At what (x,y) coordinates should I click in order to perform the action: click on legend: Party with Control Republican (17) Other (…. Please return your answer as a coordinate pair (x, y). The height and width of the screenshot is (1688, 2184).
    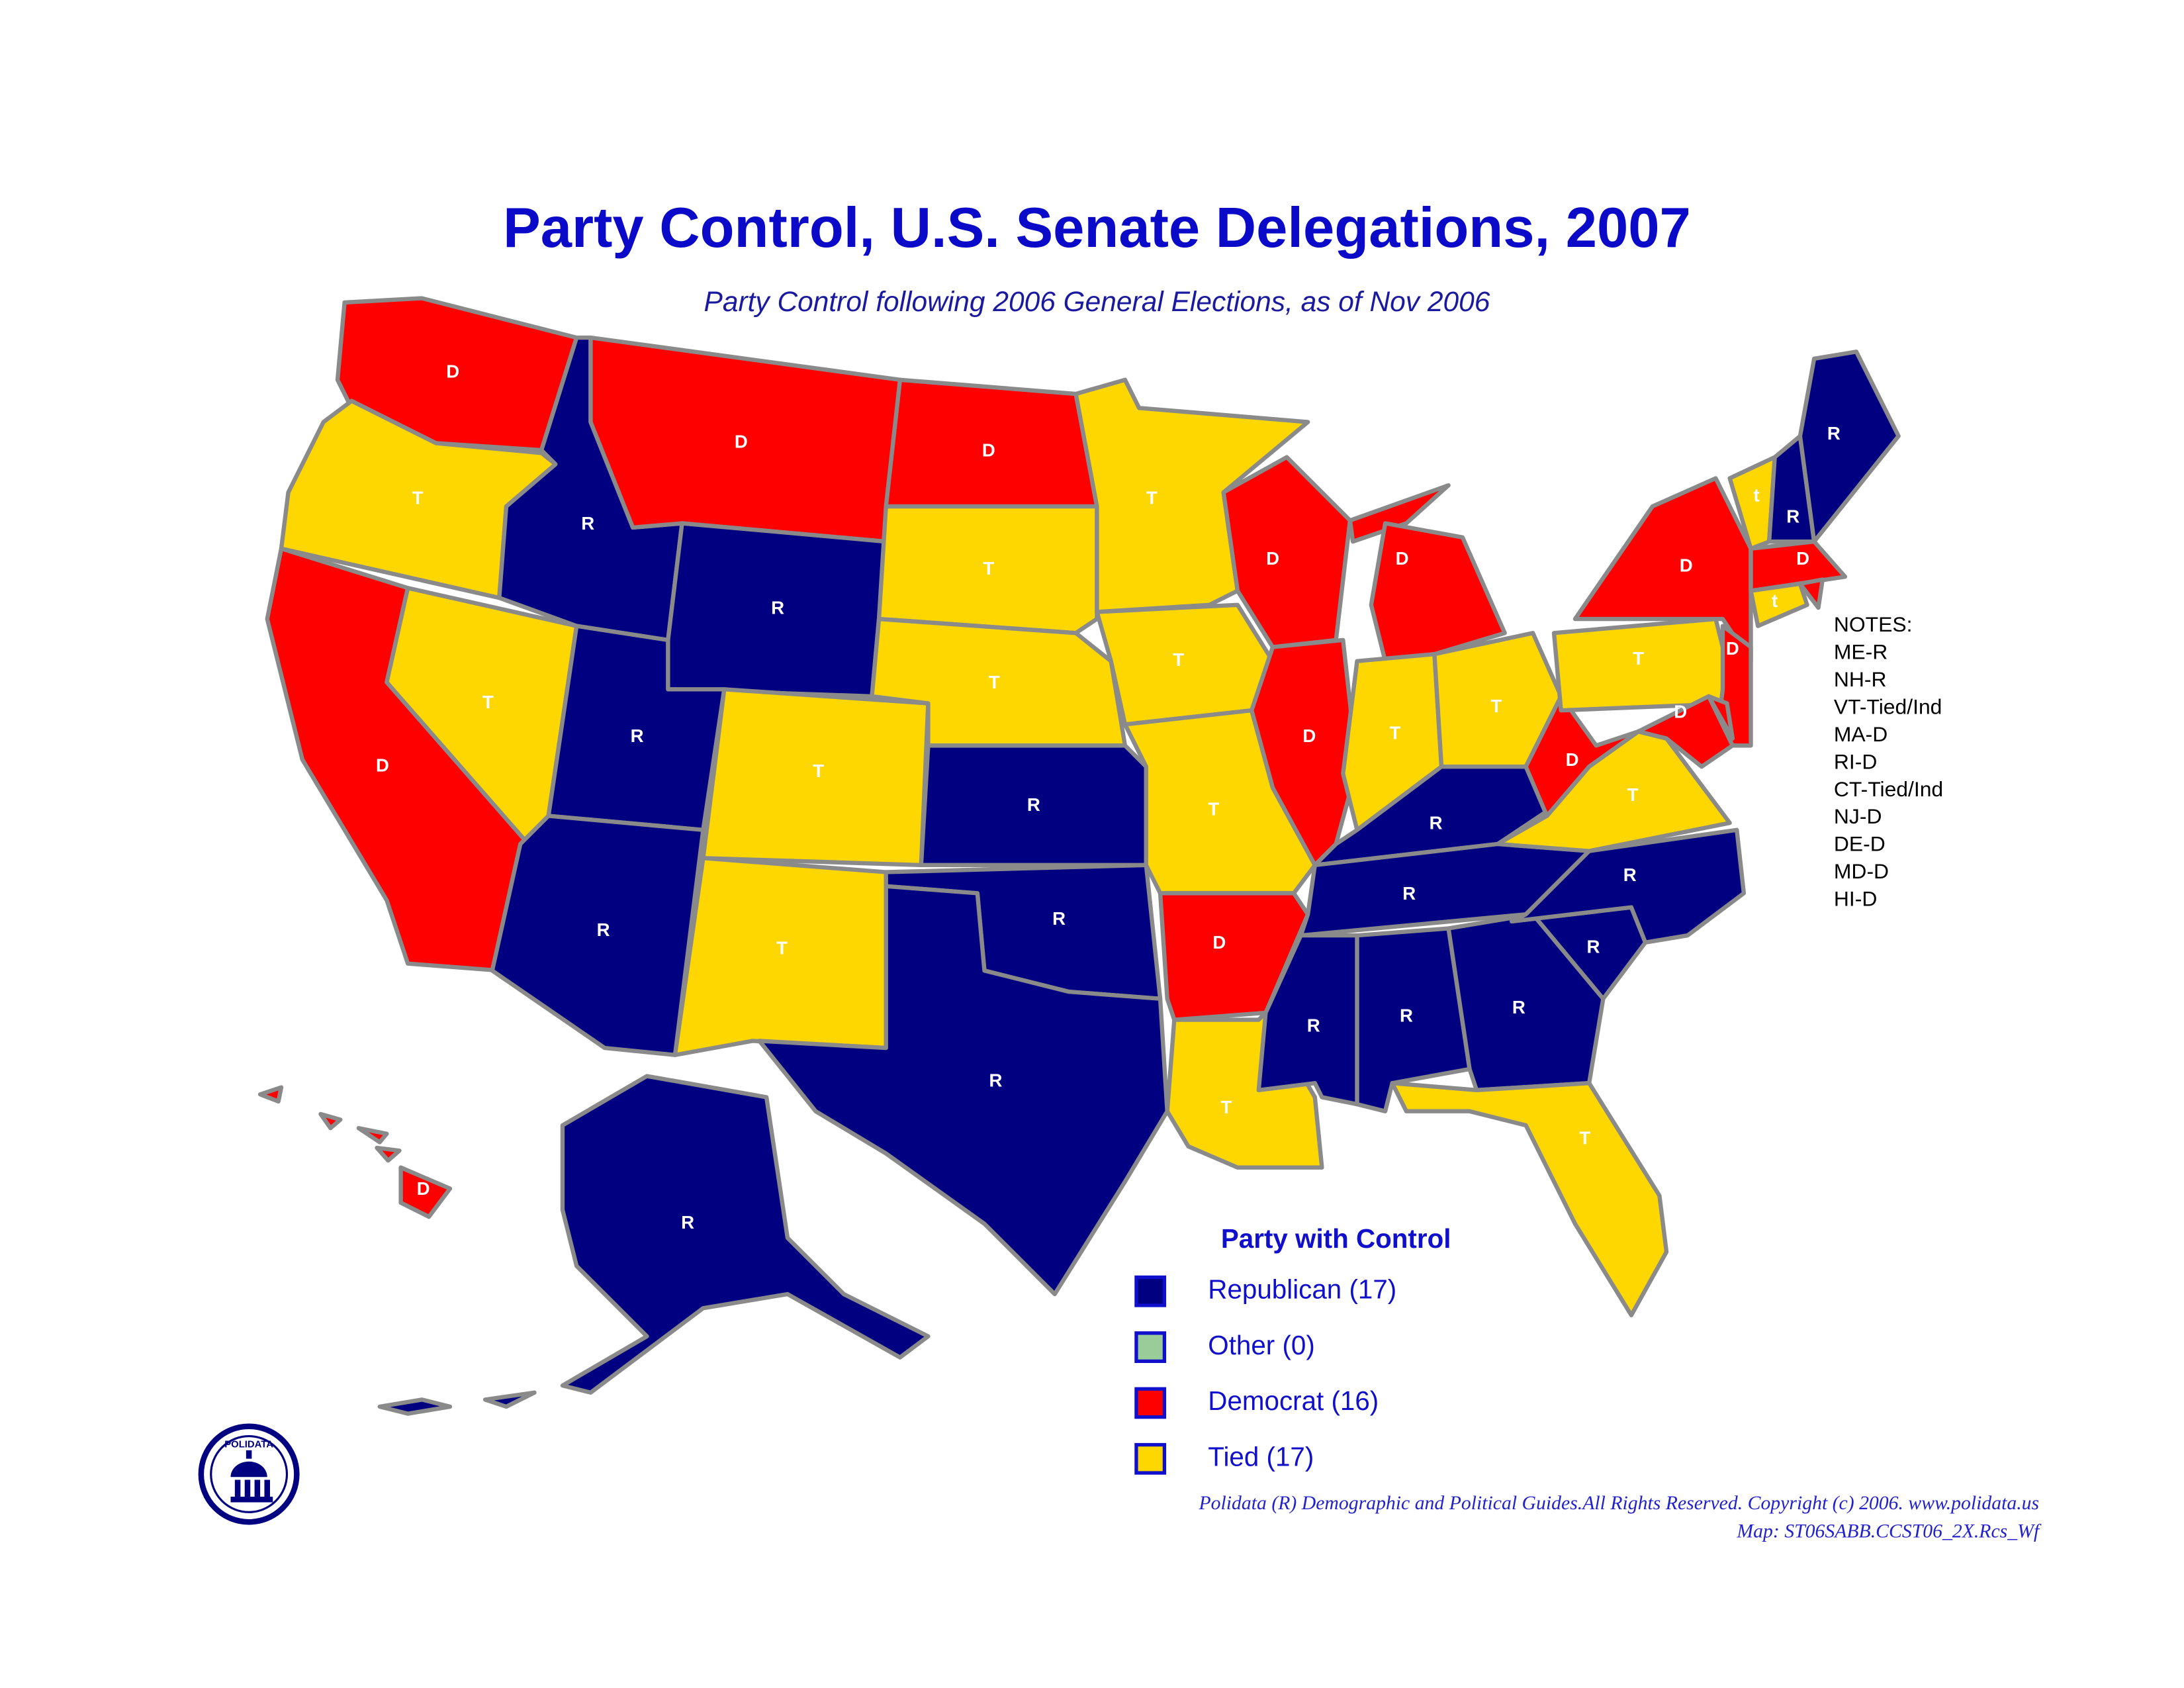
    Looking at the image, I should click on (1292, 1349).